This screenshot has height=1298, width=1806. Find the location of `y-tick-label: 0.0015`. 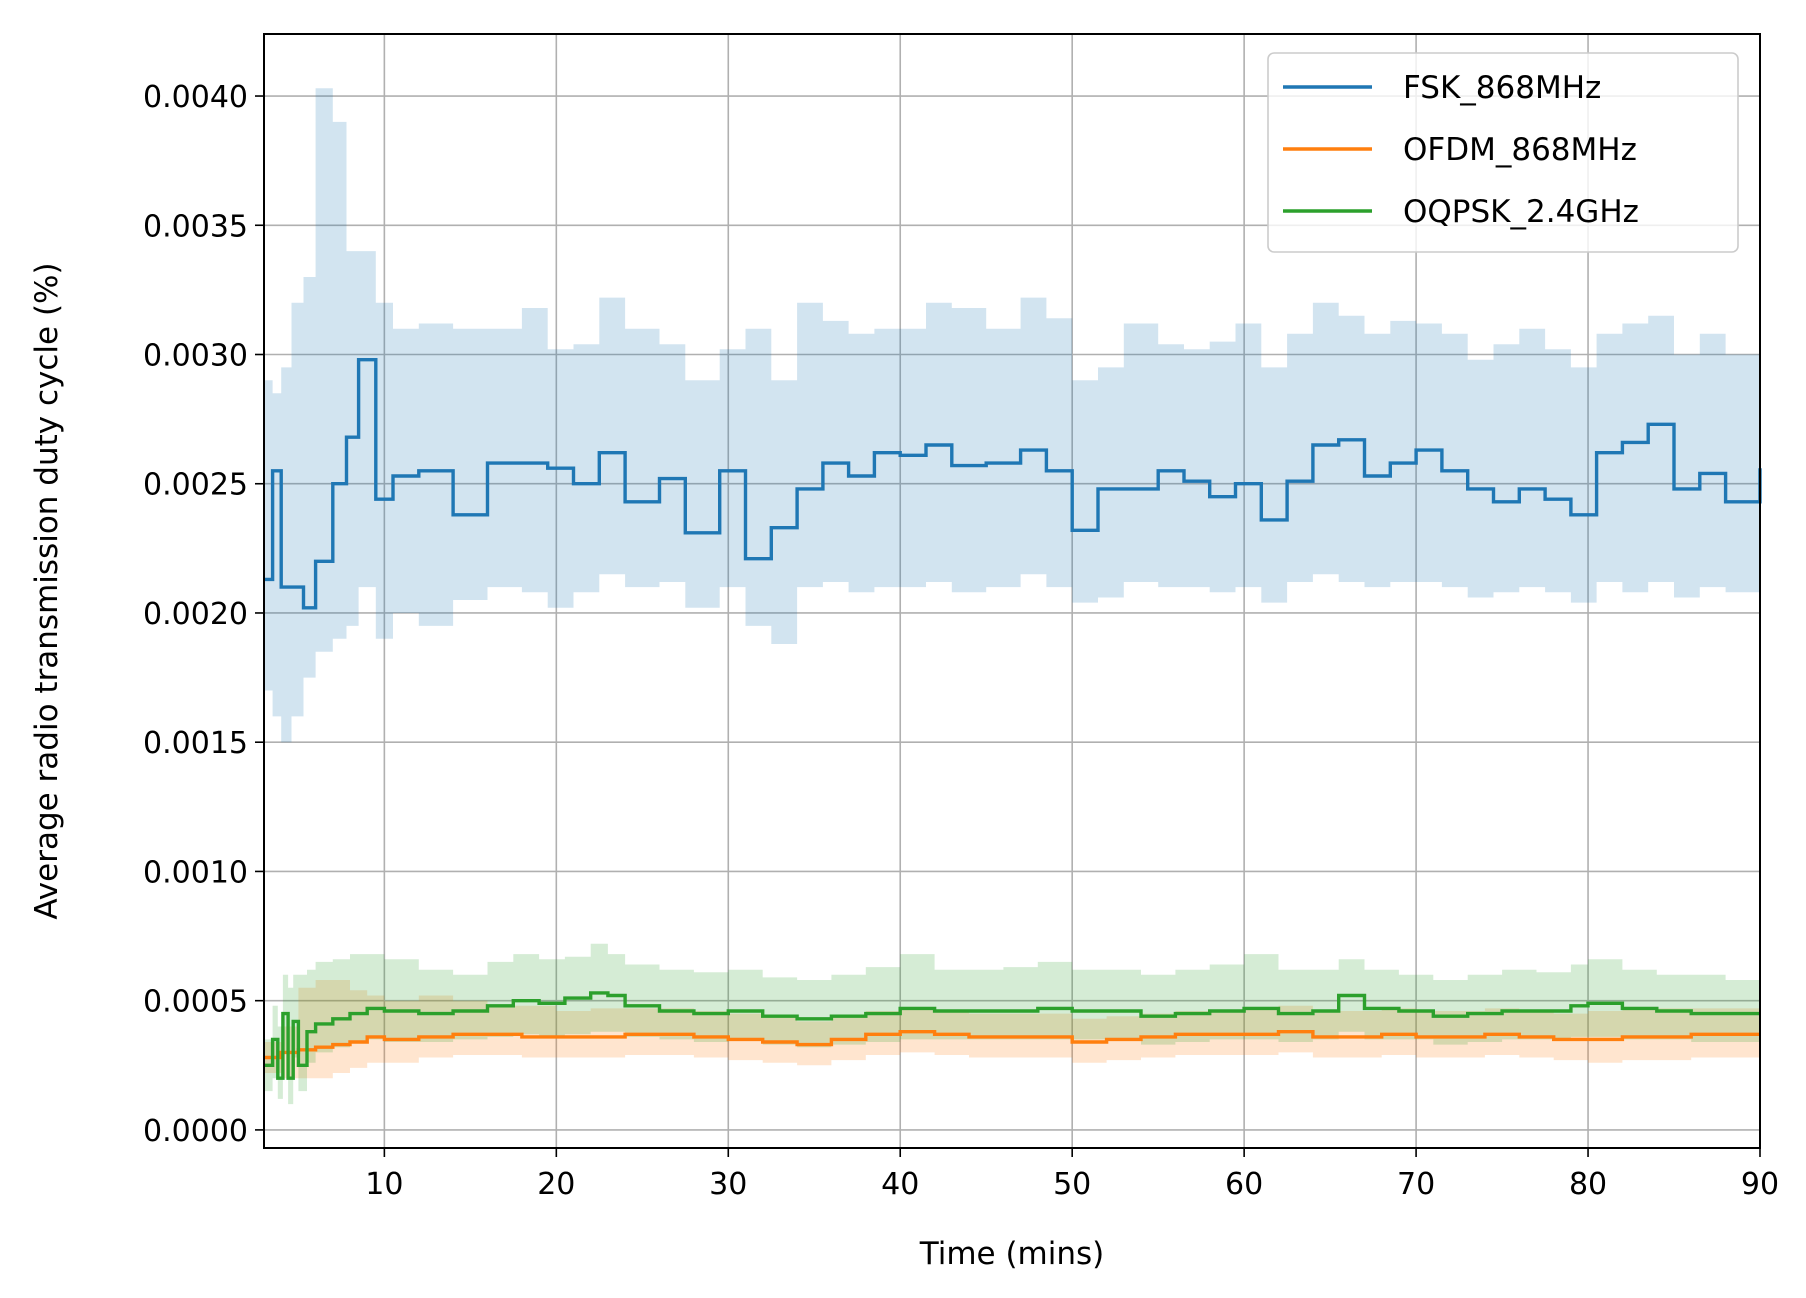

y-tick-label: 0.0015 is located at coordinates (195, 743).